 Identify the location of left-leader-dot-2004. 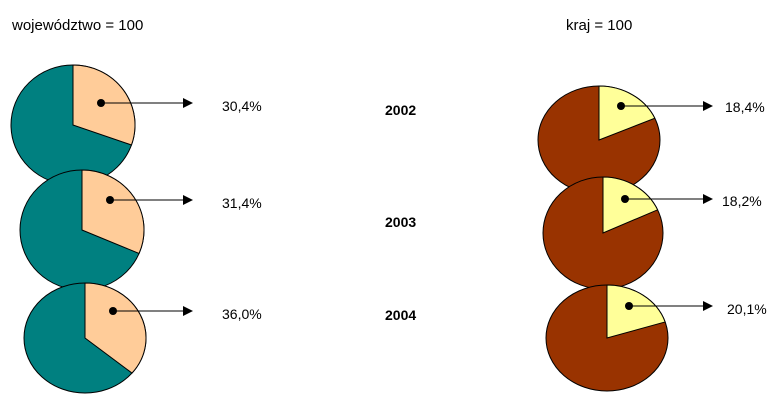
(113, 311).